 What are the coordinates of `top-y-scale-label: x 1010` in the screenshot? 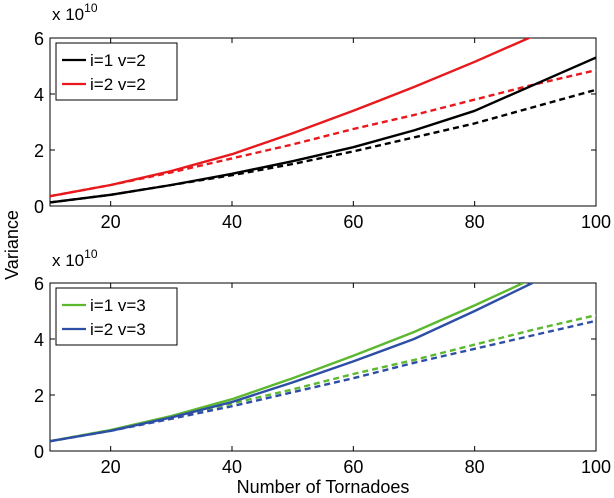 It's located at (75, 12).